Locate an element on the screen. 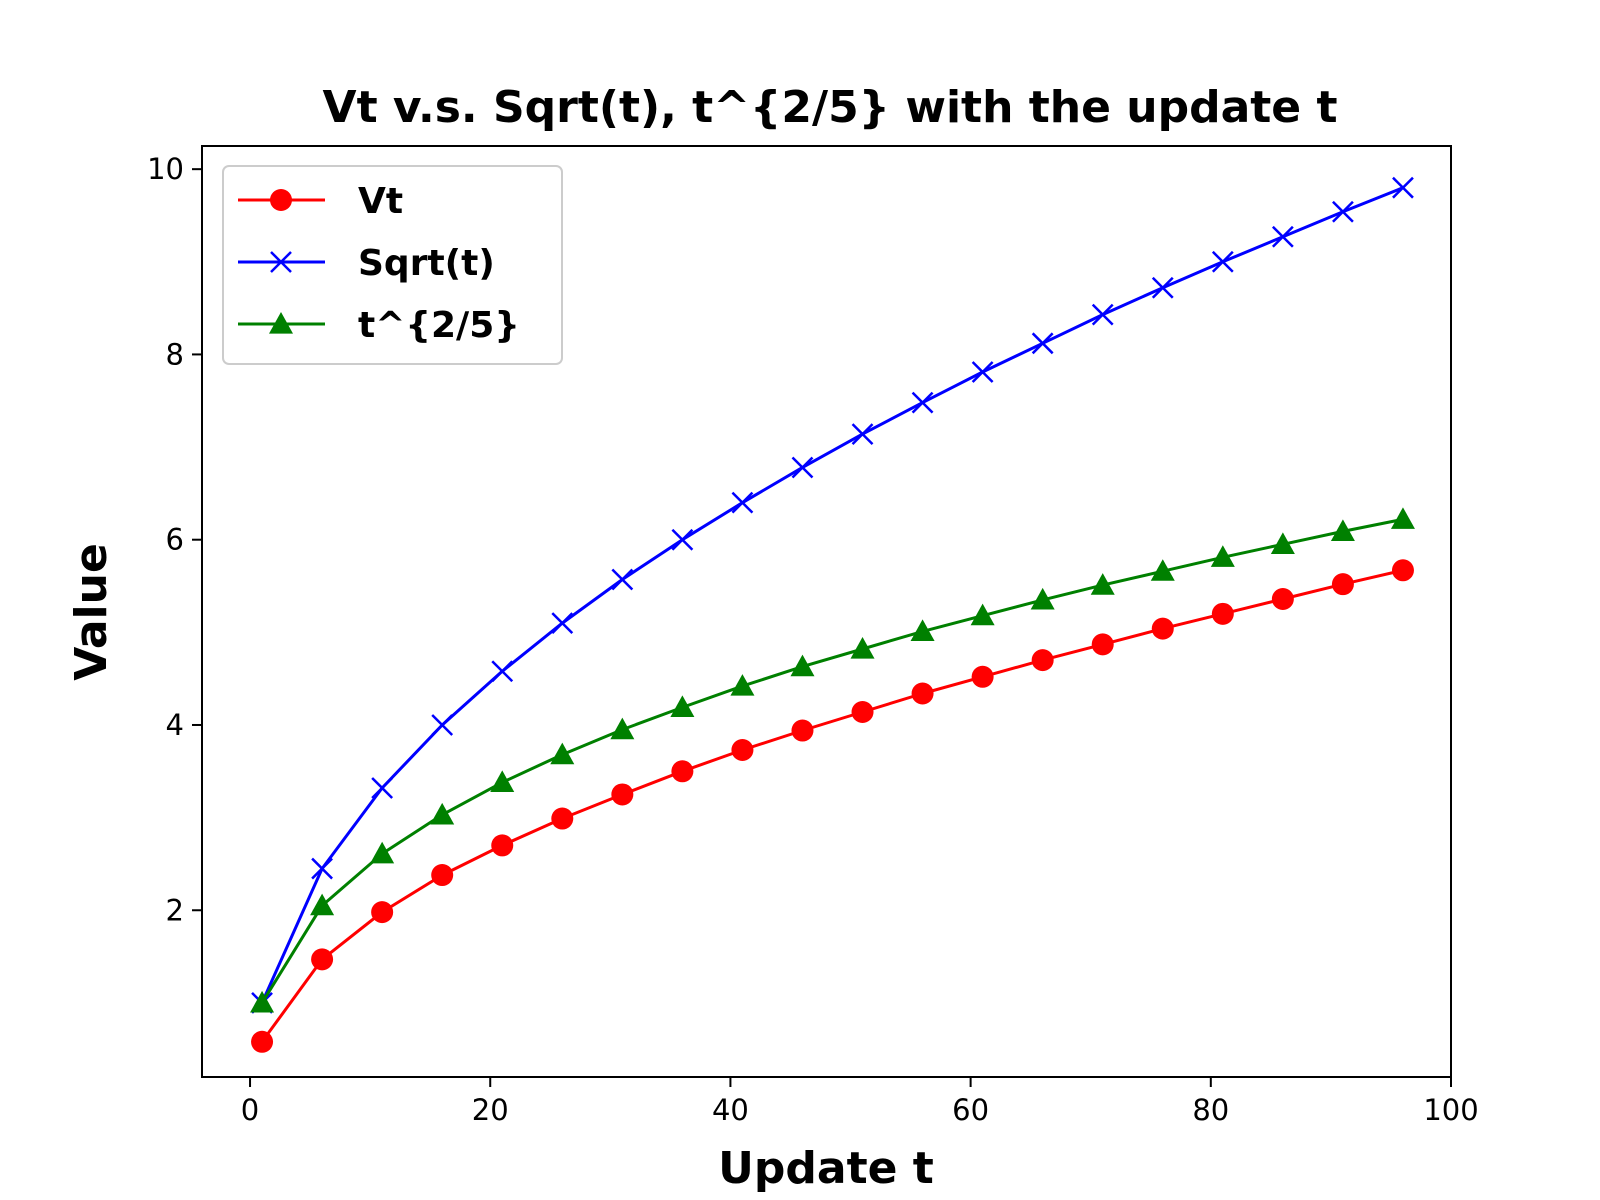 The height and width of the screenshot is (1200, 1600). legend: Vt Sqrt(t) t^{2/5} is located at coordinates (392, 265).